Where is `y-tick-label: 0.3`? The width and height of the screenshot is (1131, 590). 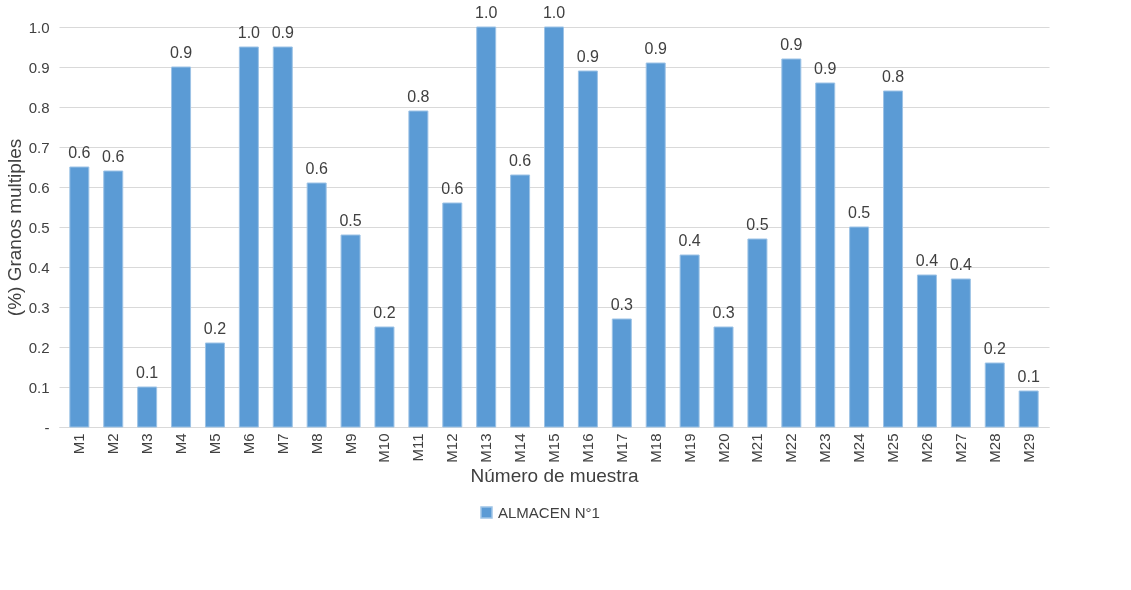 y-tick-label: 0.3 is located at coordinates (39, 307).